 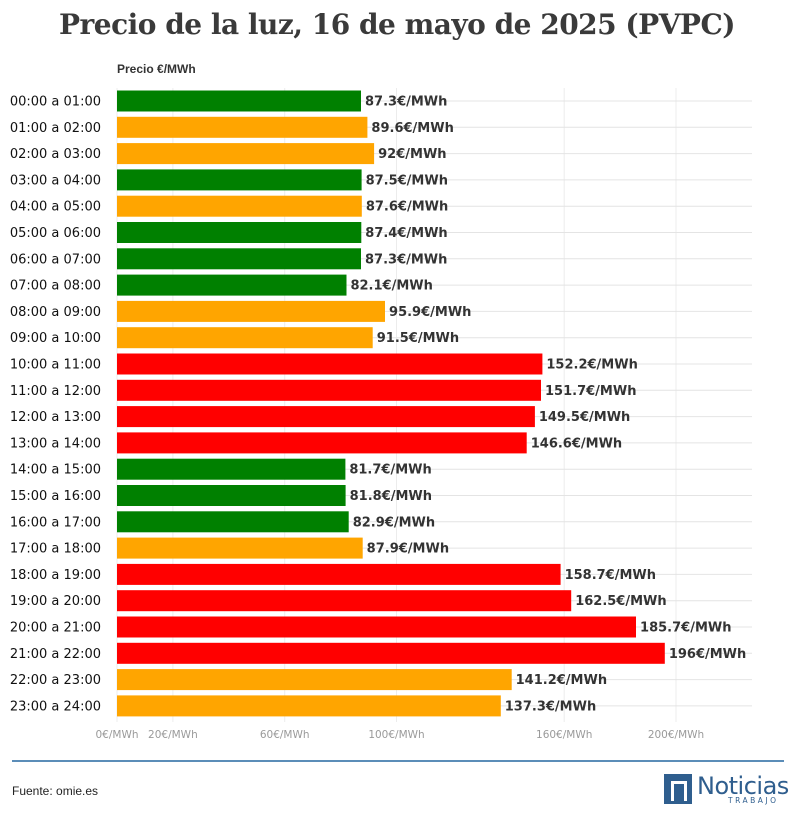 I want to click on value-label: 87.9€/MWh, so click(x=408, y=549).